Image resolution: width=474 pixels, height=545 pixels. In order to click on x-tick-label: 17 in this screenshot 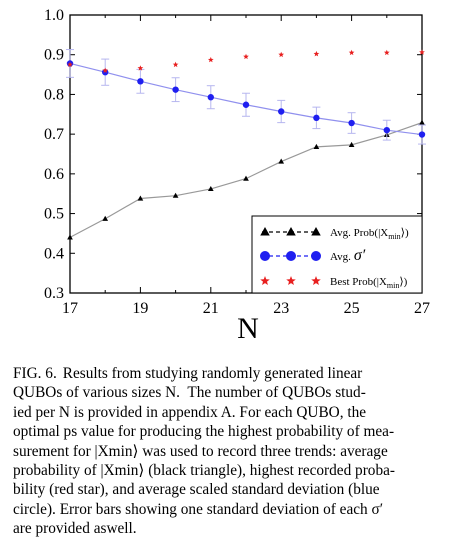, I will do `click(70, 308)`.